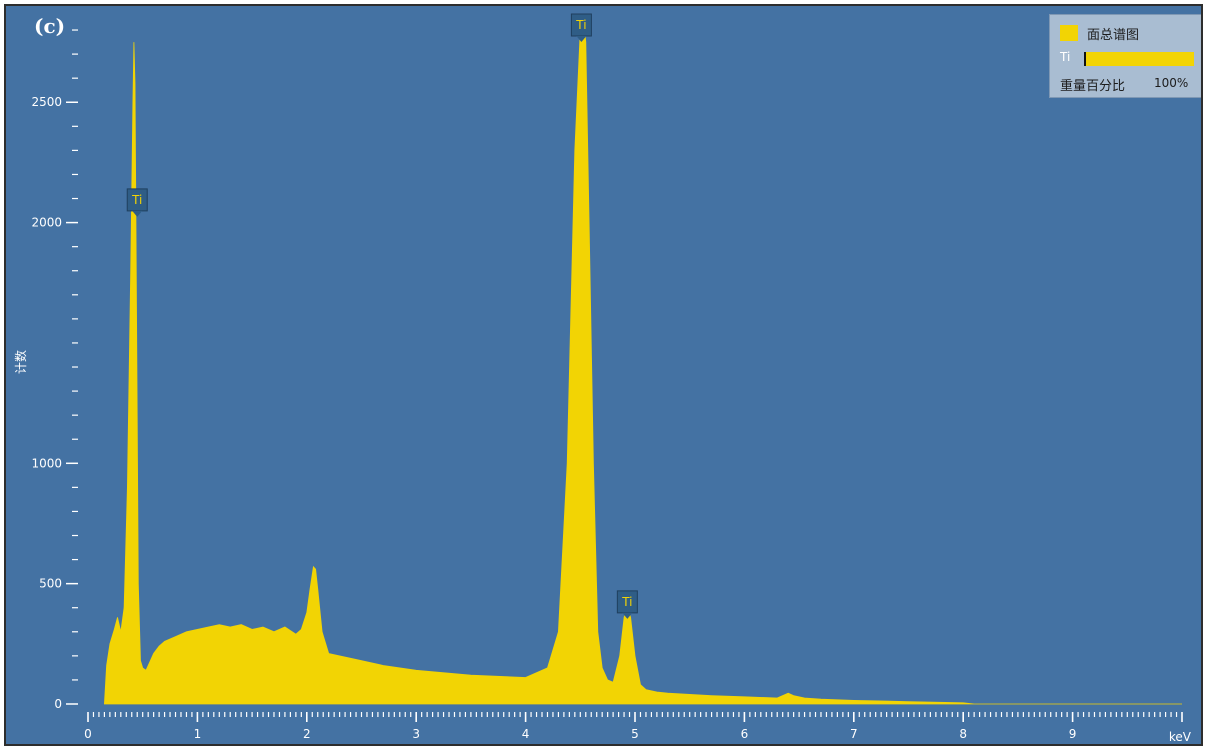 The image size is (1207, 753). What do you see at coordinates (46, 102) in the screenshot?
I see `y-tick-label: 2500` at bounding box center [46, 102].